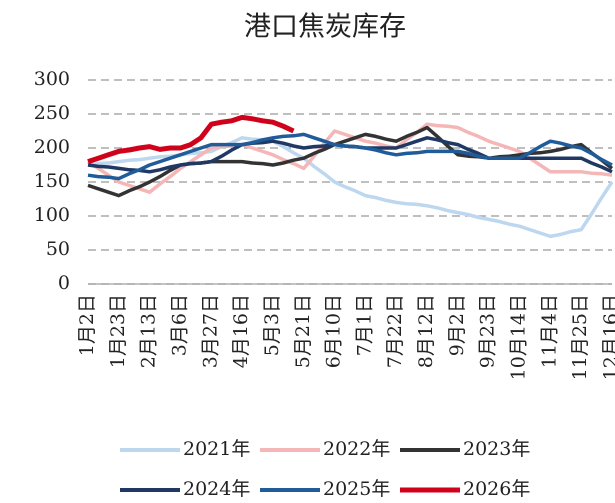  Describe the element at coordinates (303, 331) in the screenshot. I see `x-tick-label: 5月21日` at that location.